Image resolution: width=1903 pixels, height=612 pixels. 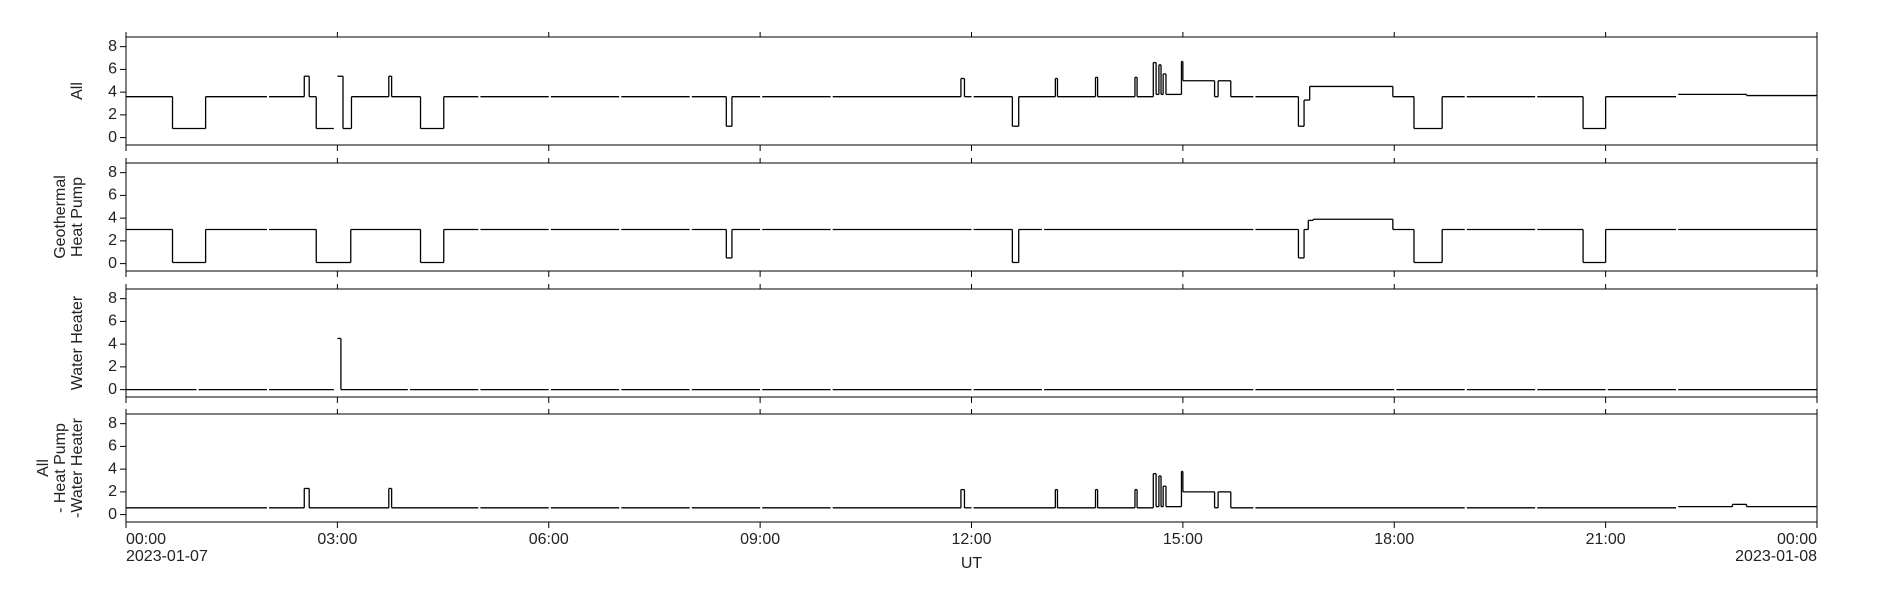 What do you see at coordinates (549, 539) in the screenshot?
I see `x-tick-label: 06:00` at bounding box center [549, 539].